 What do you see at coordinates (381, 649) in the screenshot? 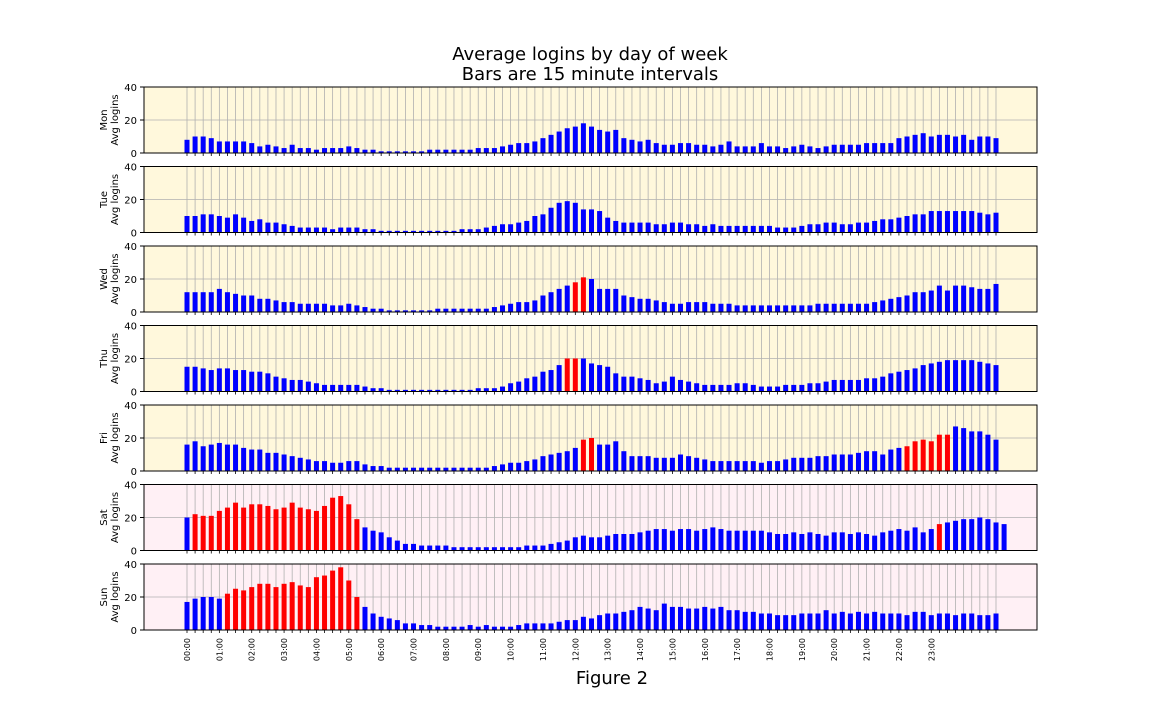
I see `x-tick-label: 06:00` at bounding box center [381, 649].